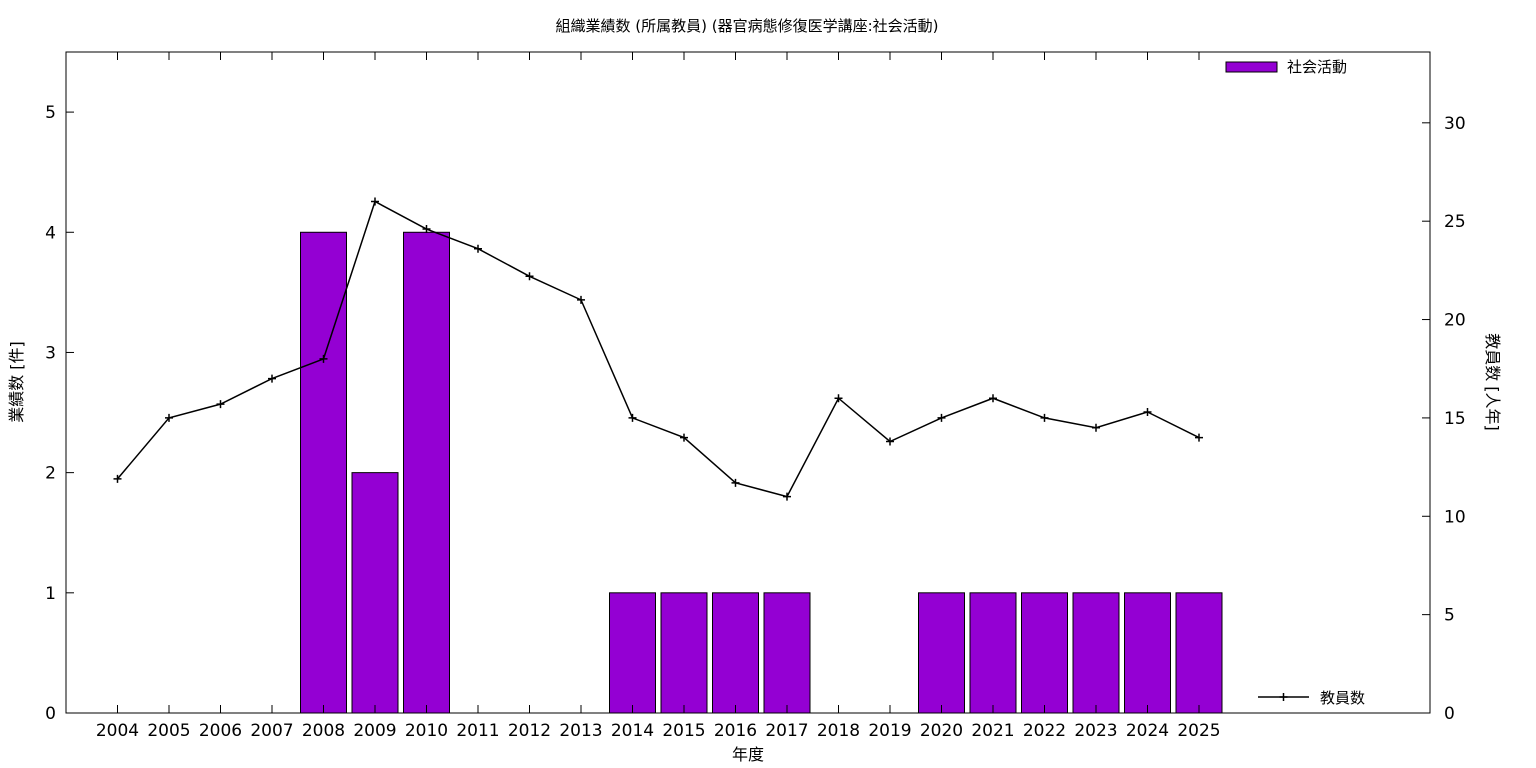 The image size is (1536, 768). What do you see at coordinates (1251, 67) in the screenshot?
I see `legend-swatch-bar` at bounding box center [1251, 67].